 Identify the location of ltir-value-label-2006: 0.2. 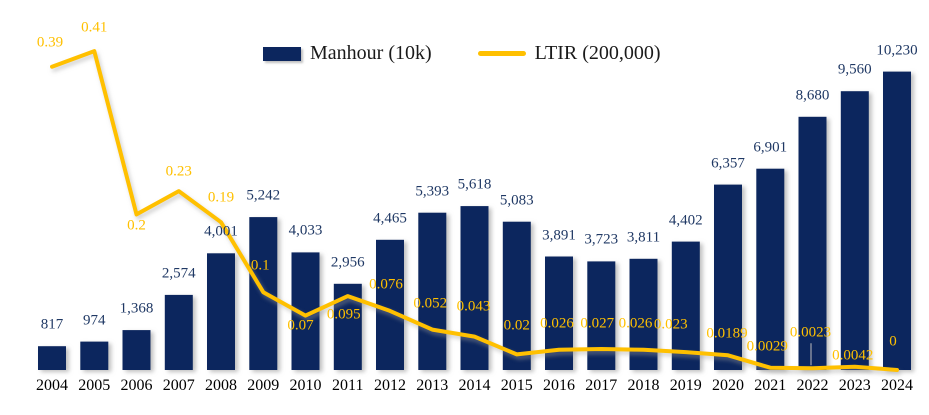
(136, 225).